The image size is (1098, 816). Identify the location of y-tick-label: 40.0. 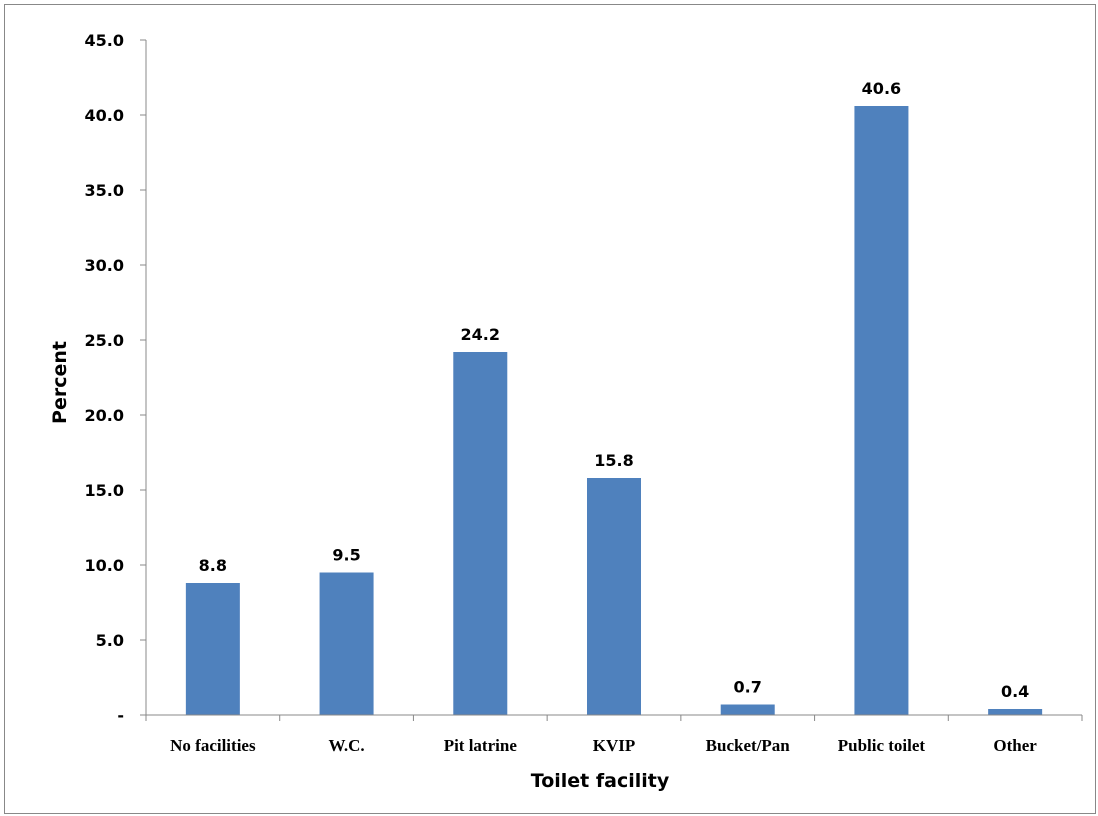
(104, 115).